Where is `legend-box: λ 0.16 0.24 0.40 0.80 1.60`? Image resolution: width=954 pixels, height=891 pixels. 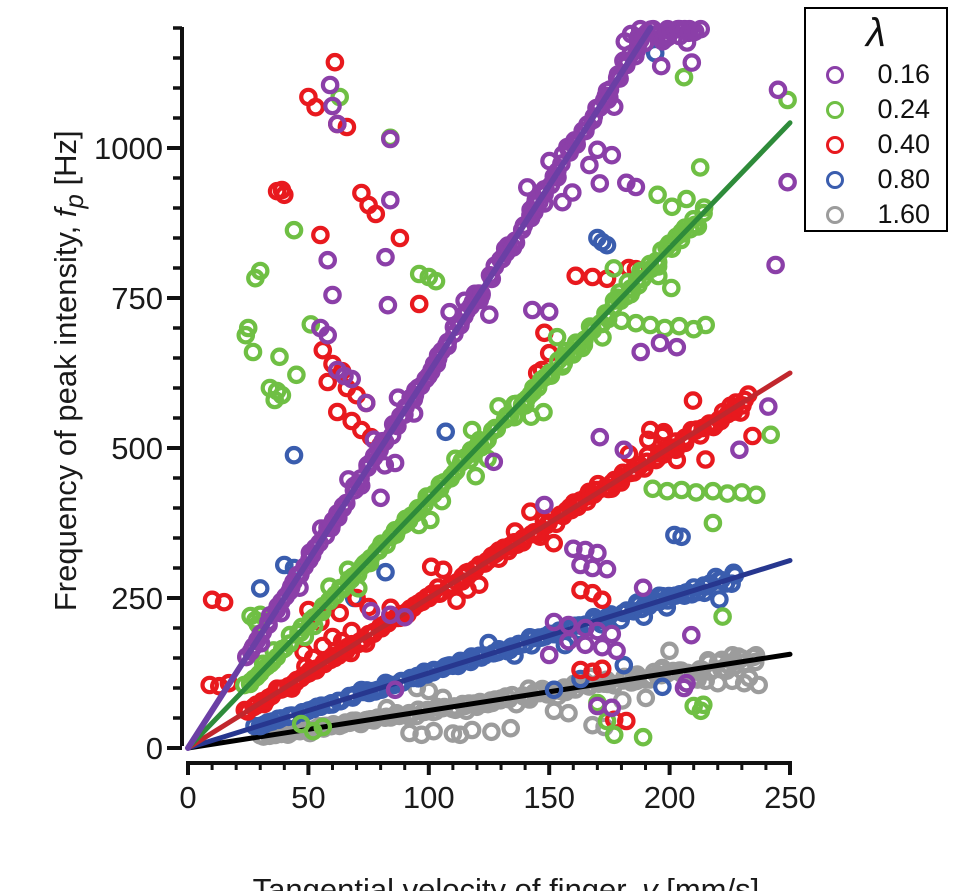 legend-box: λ 0.16 0.24 0.40 0.80 1.60 is located at coordinates (876, 119).